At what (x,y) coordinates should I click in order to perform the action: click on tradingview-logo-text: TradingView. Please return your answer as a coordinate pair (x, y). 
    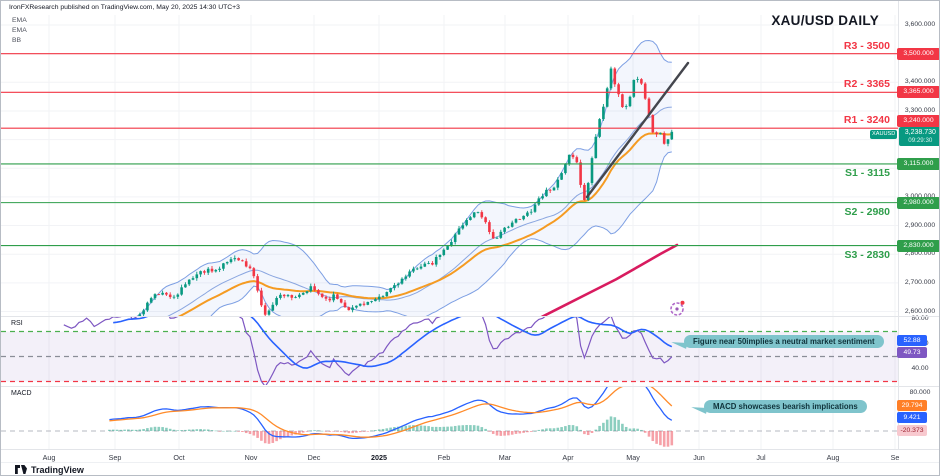
    Looking at the image, I should click on (57, 469).